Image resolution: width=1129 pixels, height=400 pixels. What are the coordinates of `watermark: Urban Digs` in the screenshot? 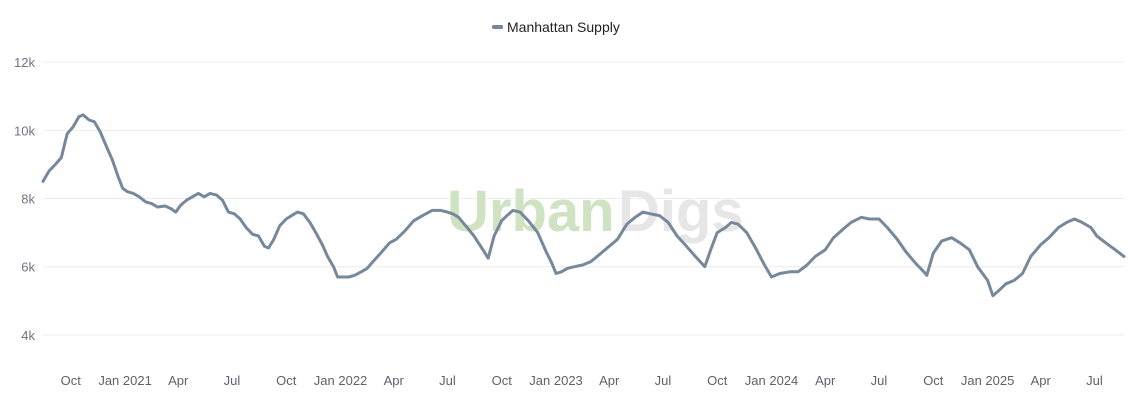 It's located at (595, 211).